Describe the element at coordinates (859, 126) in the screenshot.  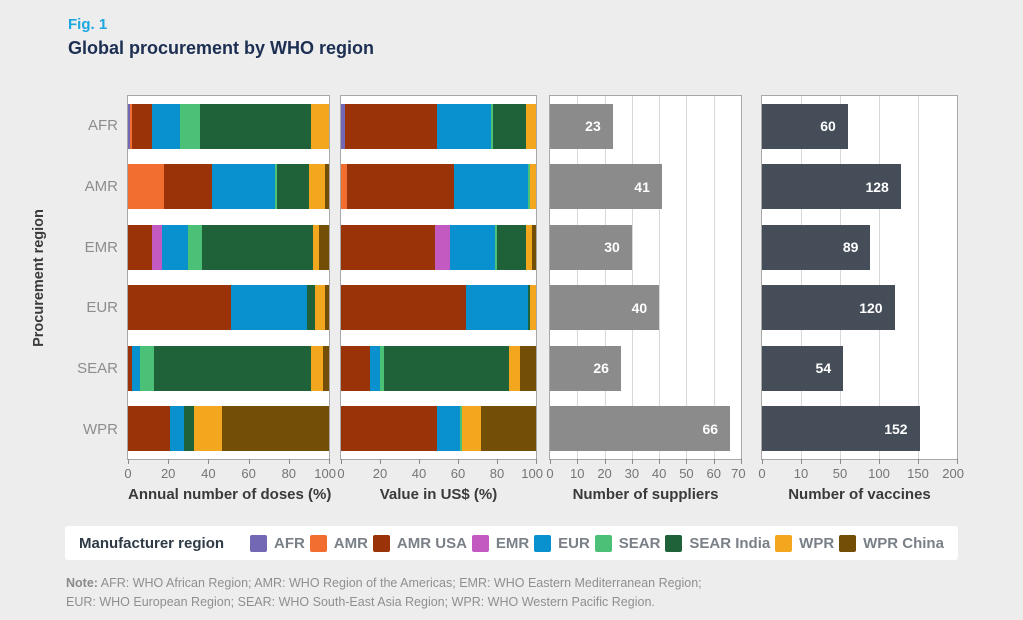
I see `bar-row-afr: 60` at that location.